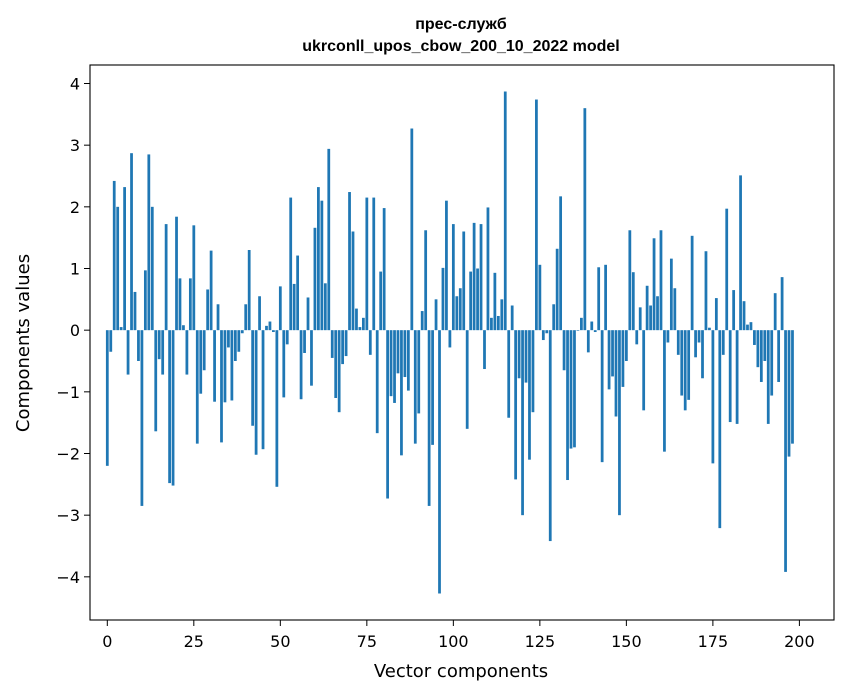  What do you see at coordinates (367, 641) in the screenshot?
I see `x-tick-label: 75` at bounding box center [367, 641].